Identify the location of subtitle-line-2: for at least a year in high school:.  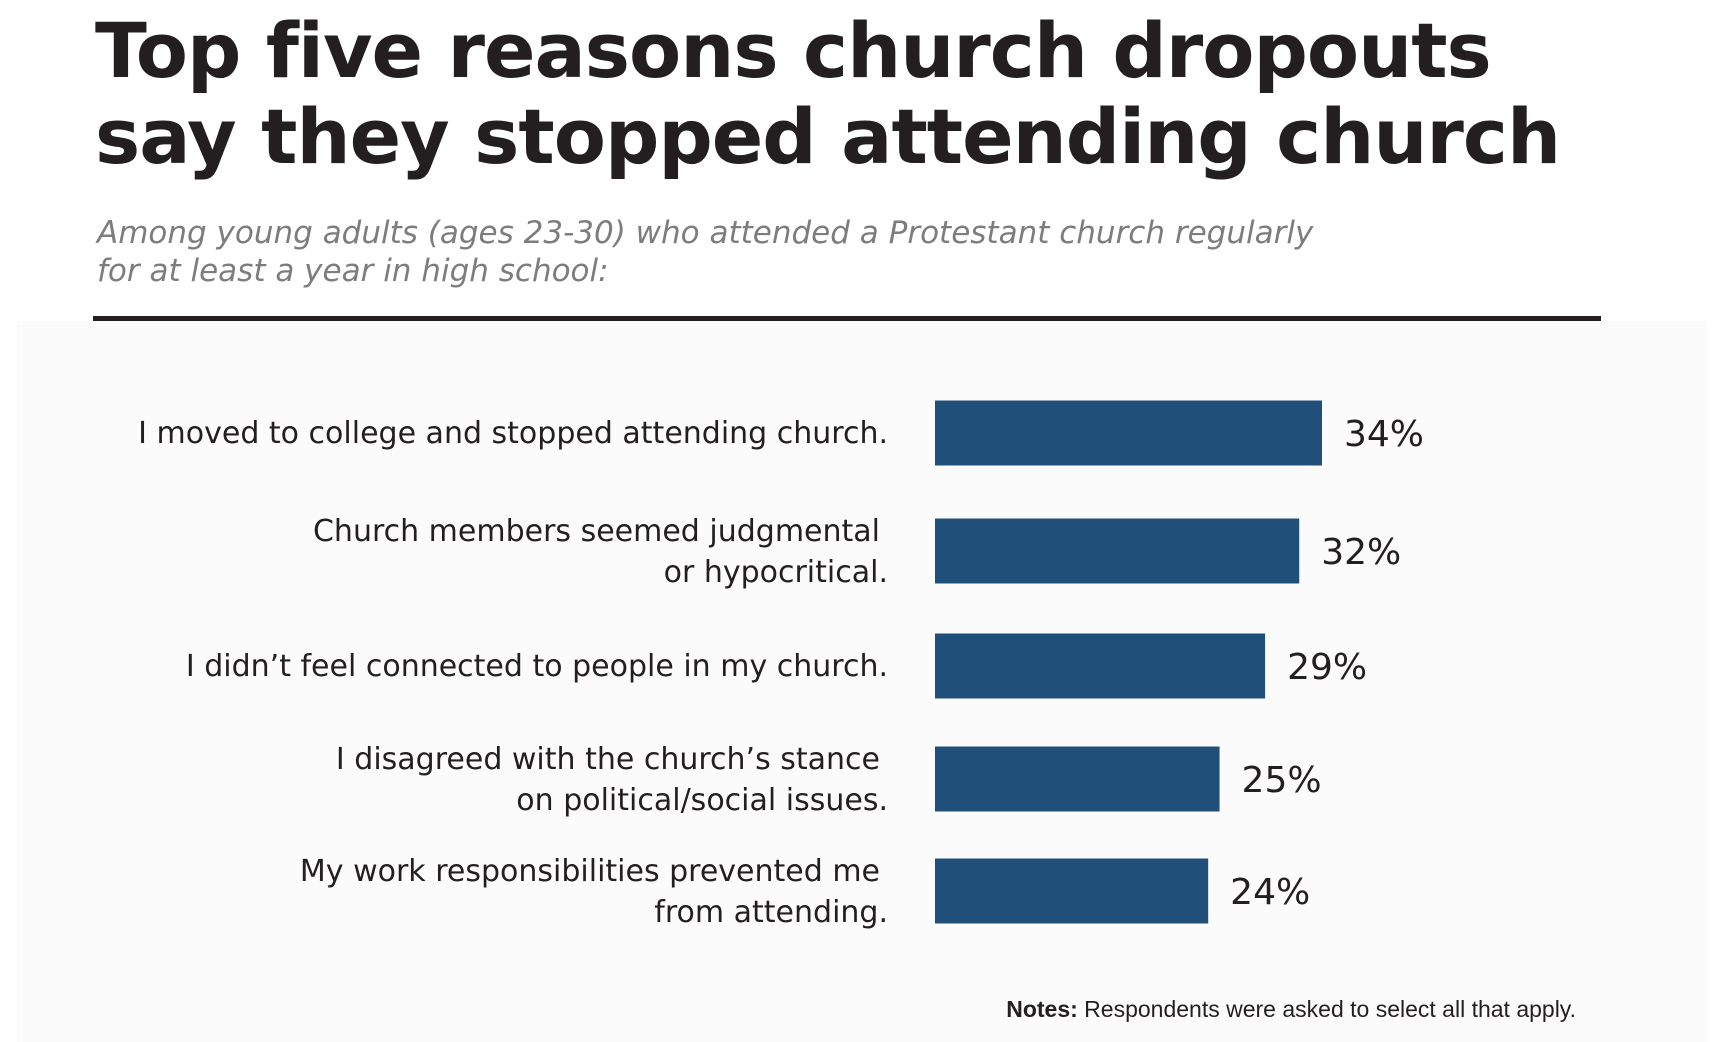
(353, 271).